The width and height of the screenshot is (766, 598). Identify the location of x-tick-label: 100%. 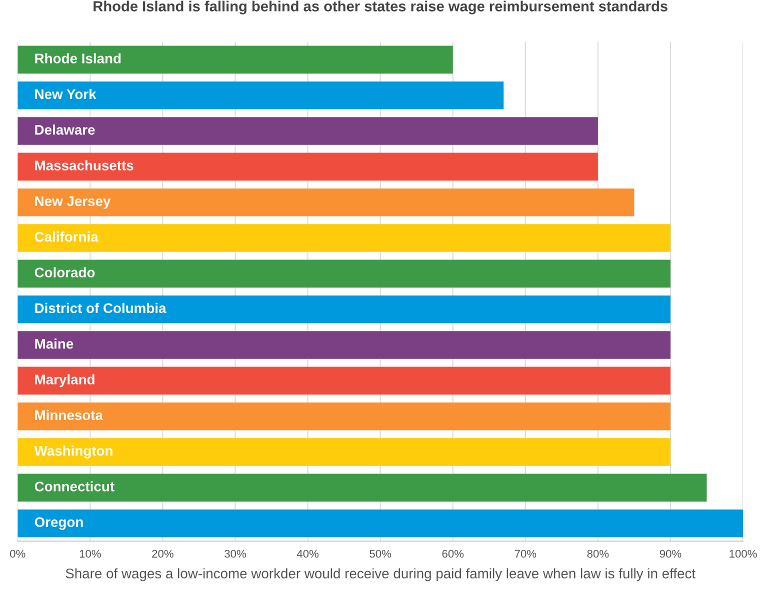
(743, 554).